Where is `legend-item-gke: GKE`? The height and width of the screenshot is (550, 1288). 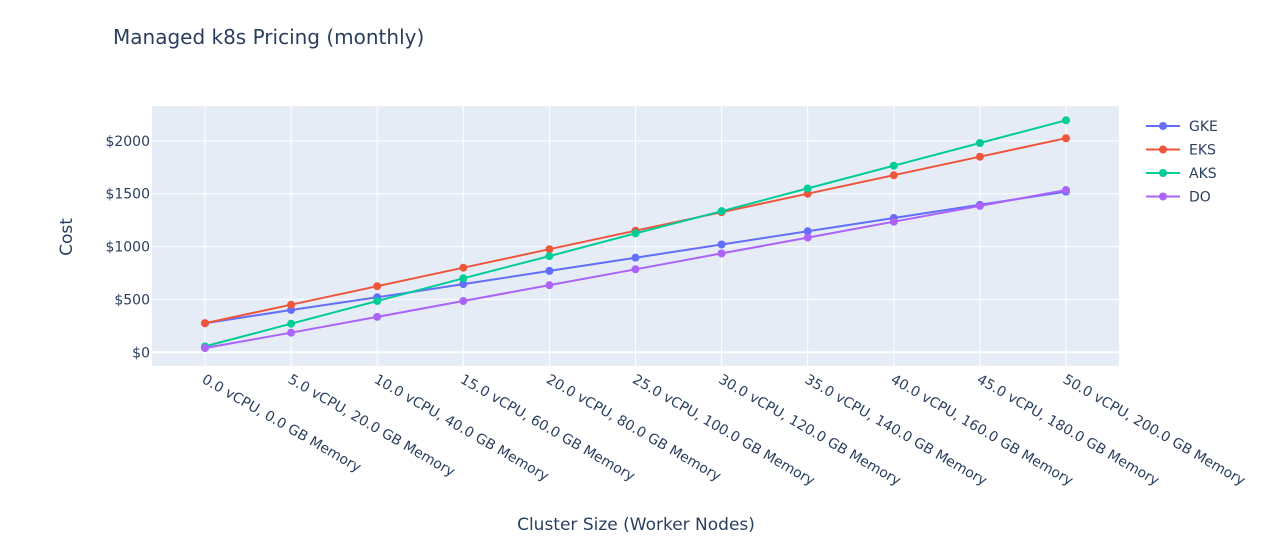
legend-item-gke: GKE is located at coordinates (1182, 127).